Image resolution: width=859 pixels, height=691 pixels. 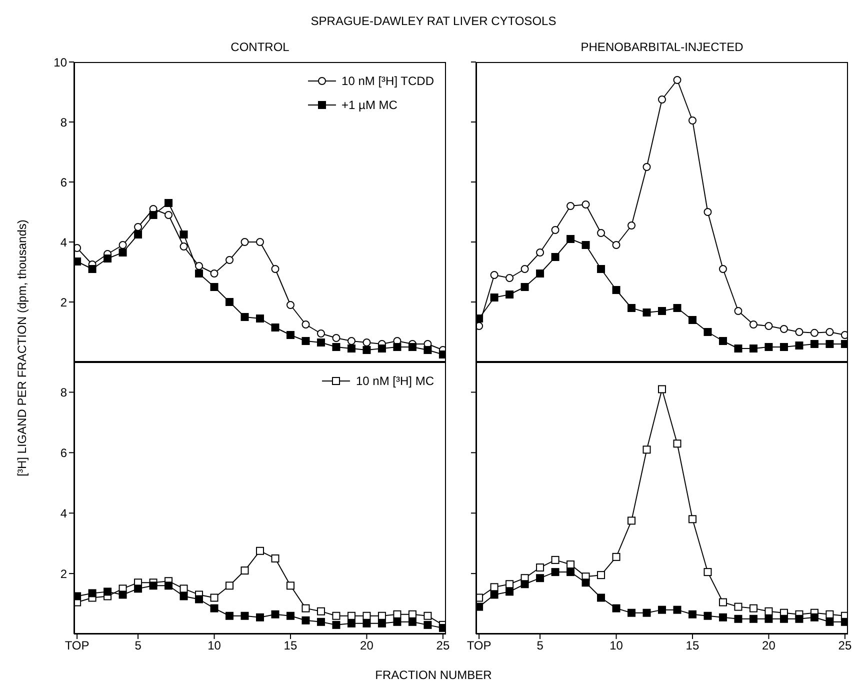 I want to click on text: SPRAGUE-DAWLEY RAT LIVER CYTOSOLS, so click(x=434, y=21).